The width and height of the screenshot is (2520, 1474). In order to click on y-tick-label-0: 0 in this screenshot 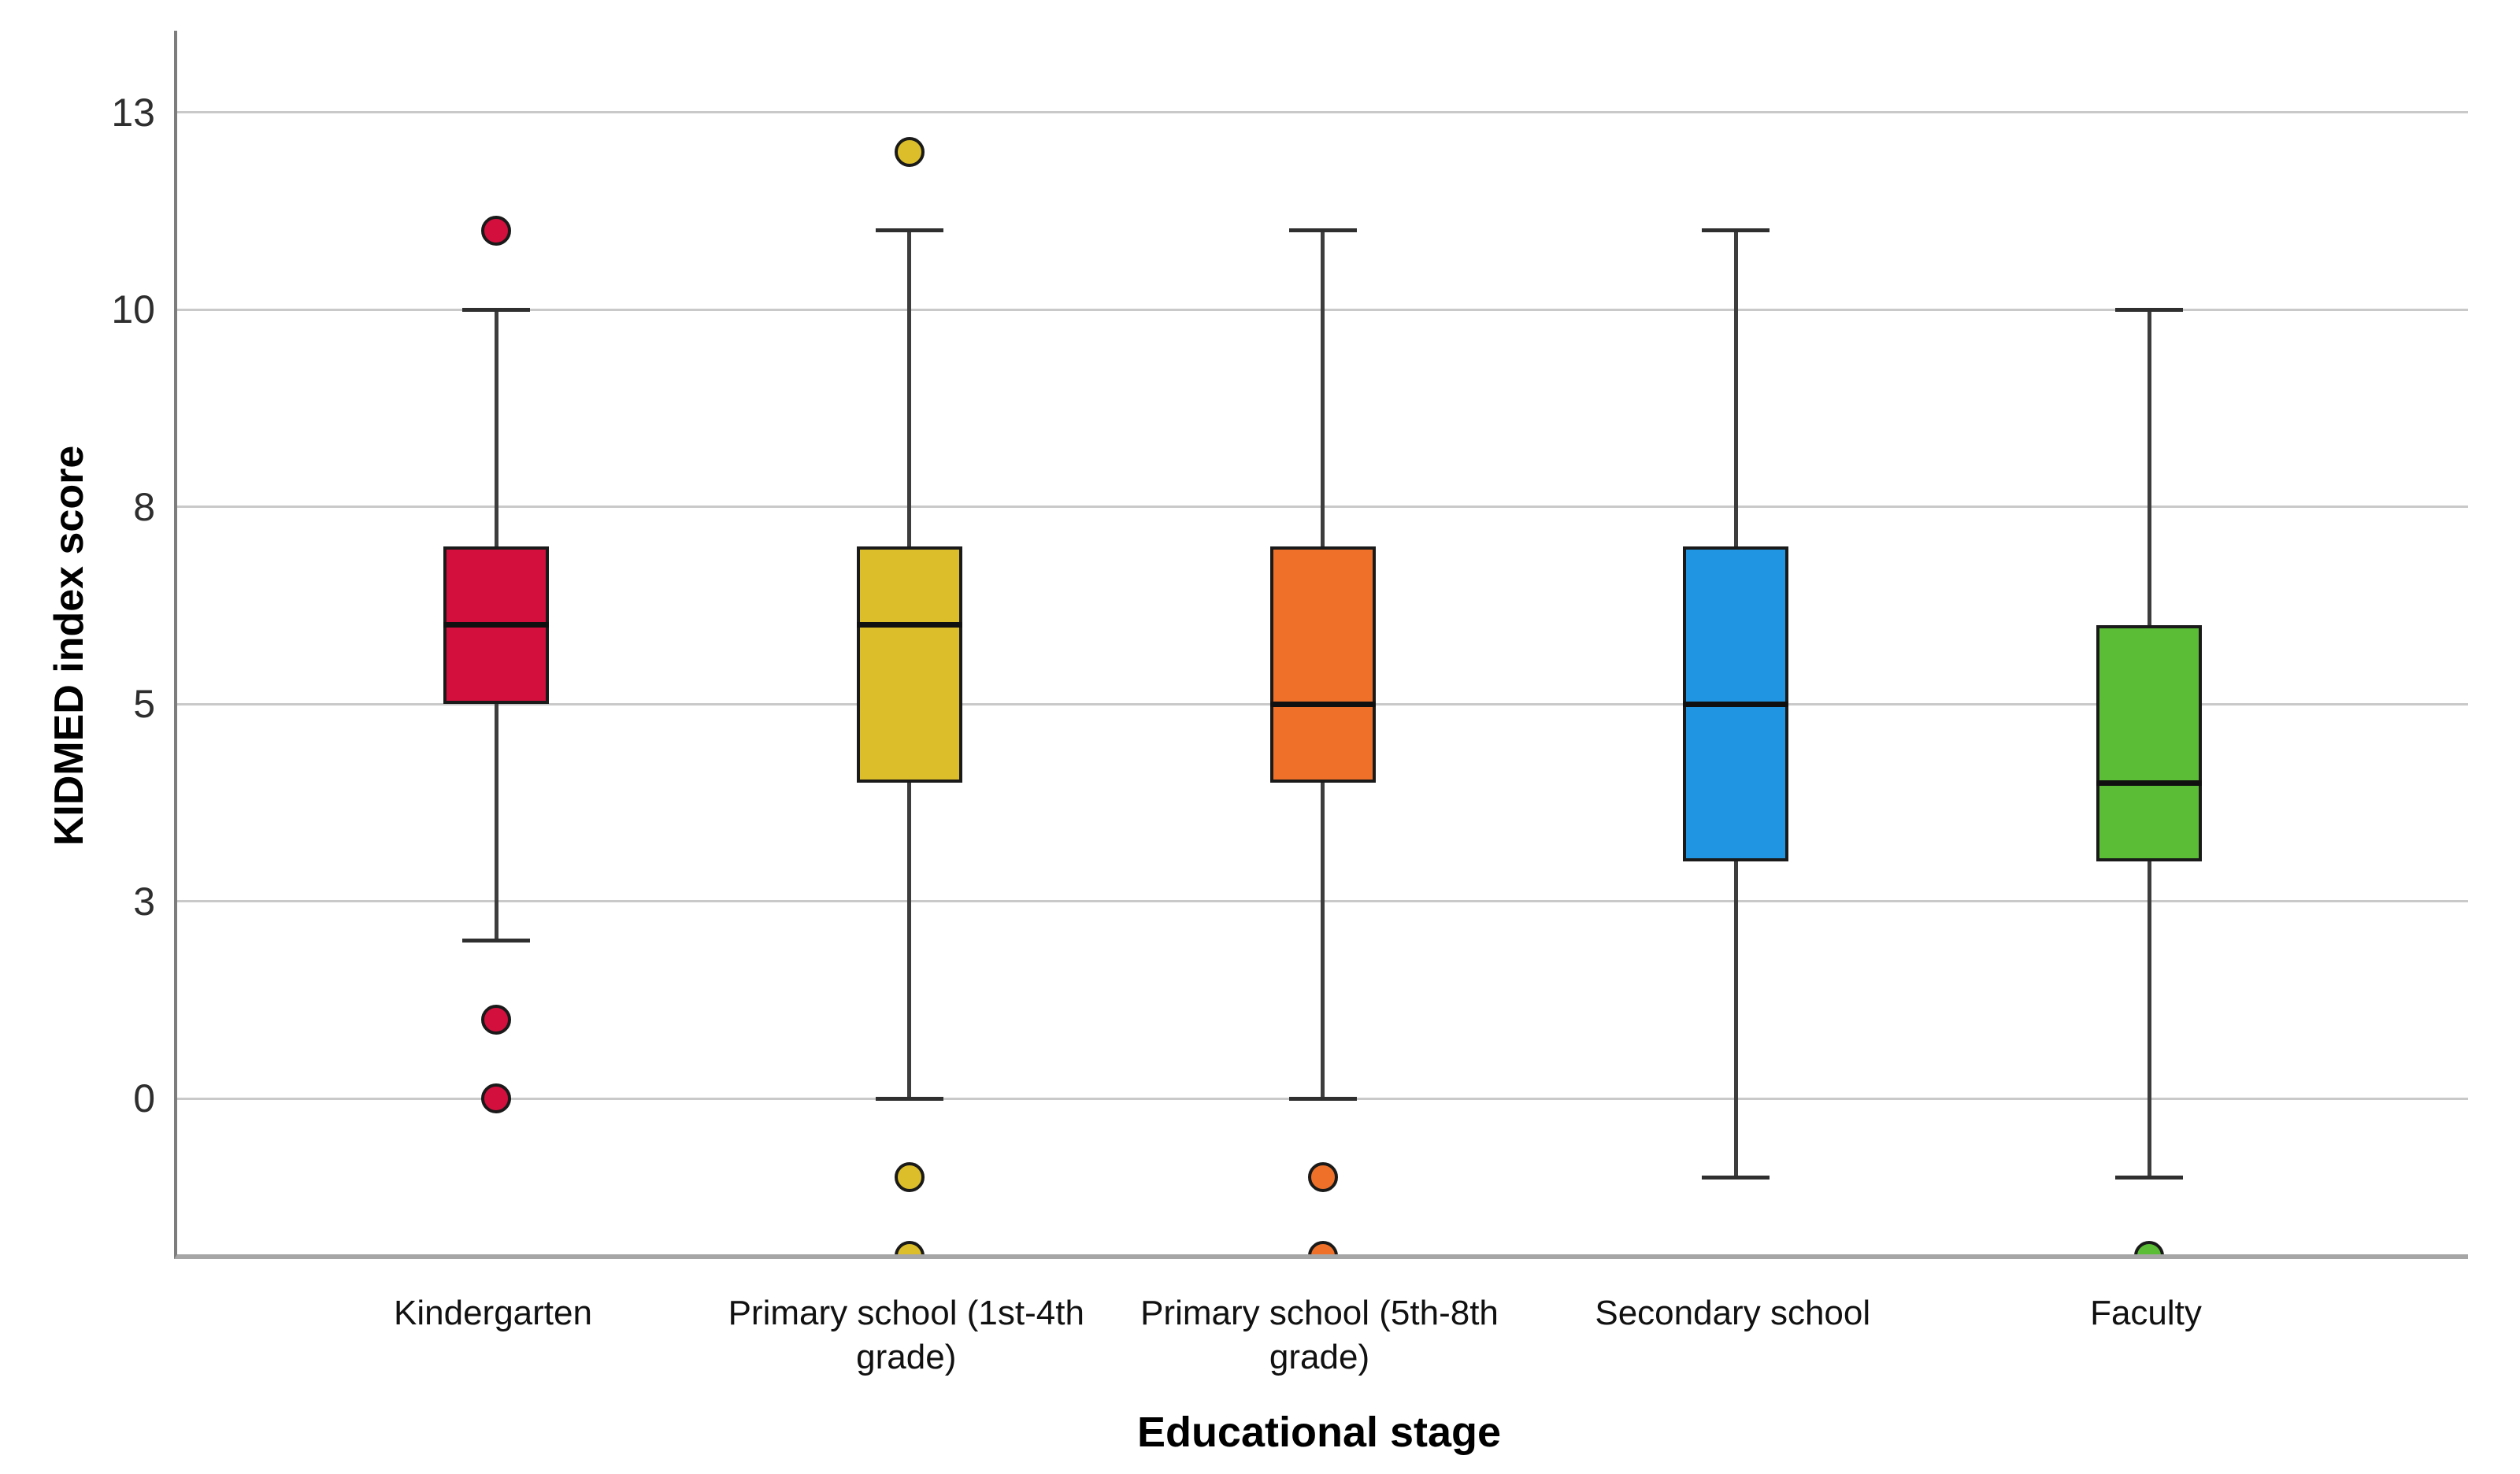, I will do `click(144, 1098)`.